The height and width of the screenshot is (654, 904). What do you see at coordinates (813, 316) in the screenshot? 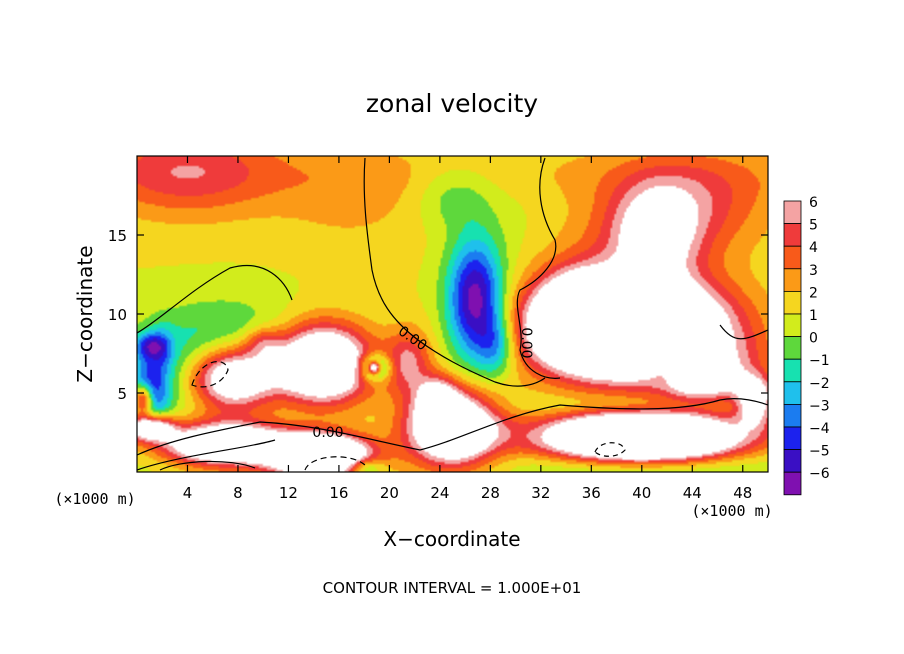
I see `colorbar-label: 1` at bounding box center [813, 316].